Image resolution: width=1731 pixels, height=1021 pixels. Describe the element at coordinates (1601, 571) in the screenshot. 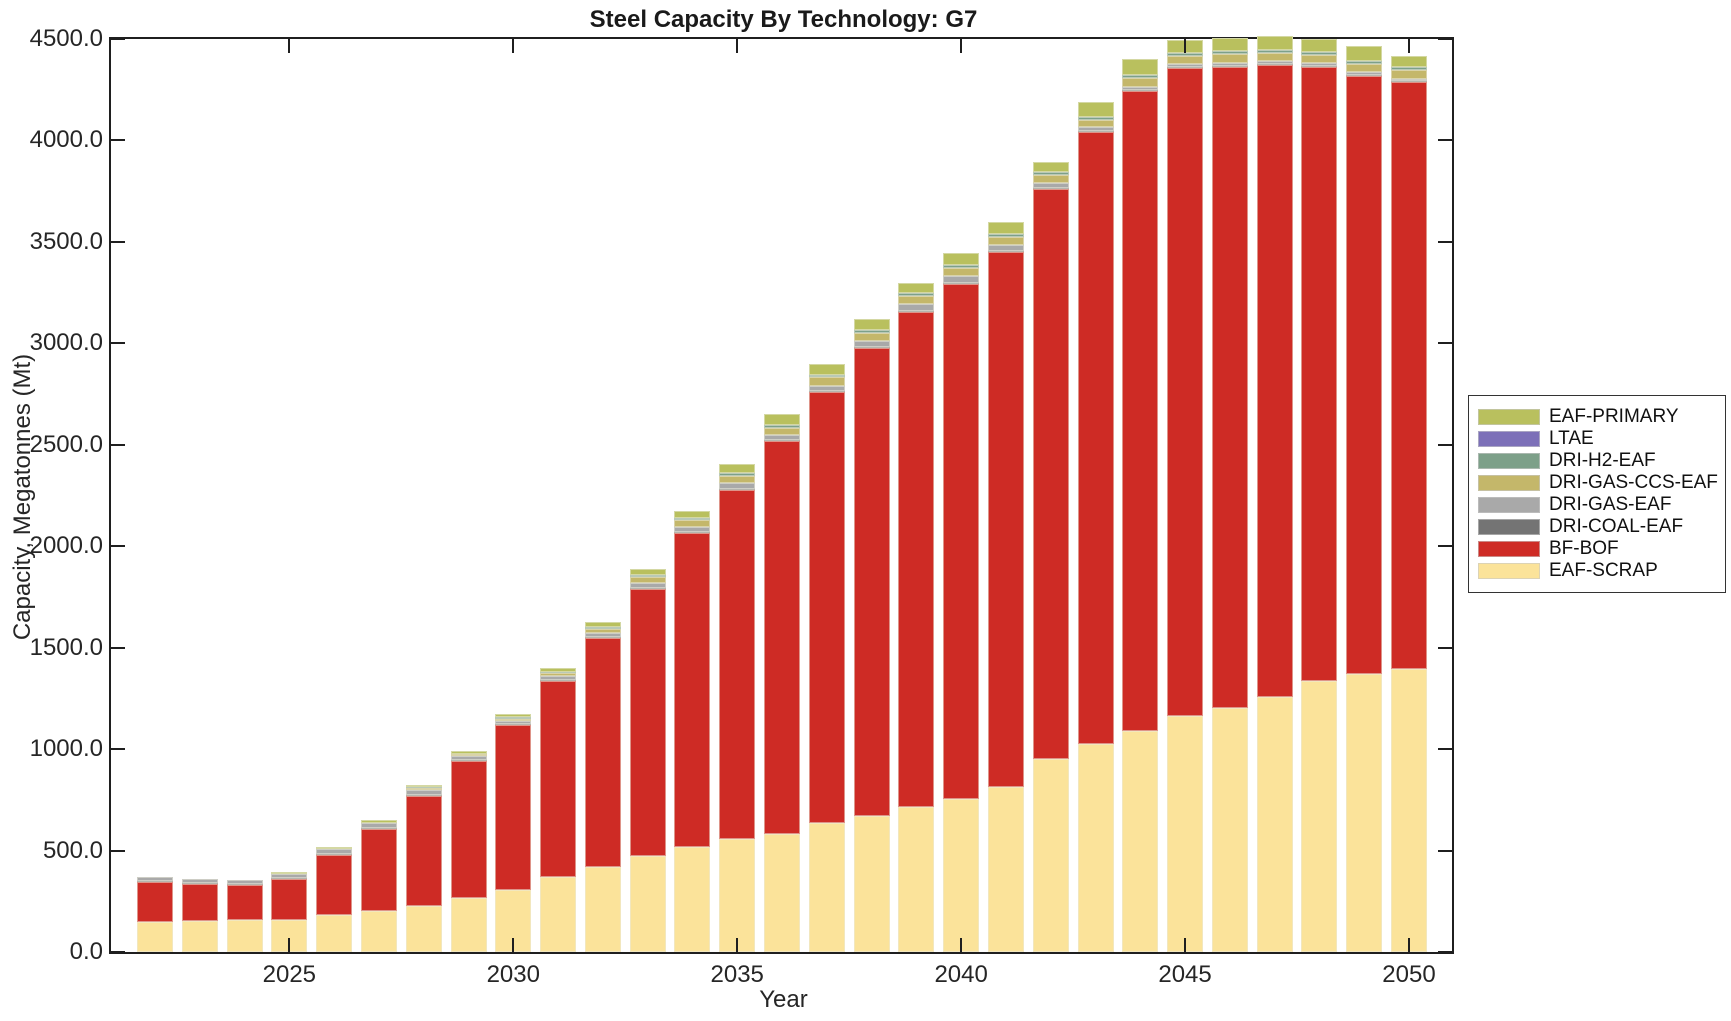

I see `legend-item-eaf-scrap: EAF-SCRAP` at that location.